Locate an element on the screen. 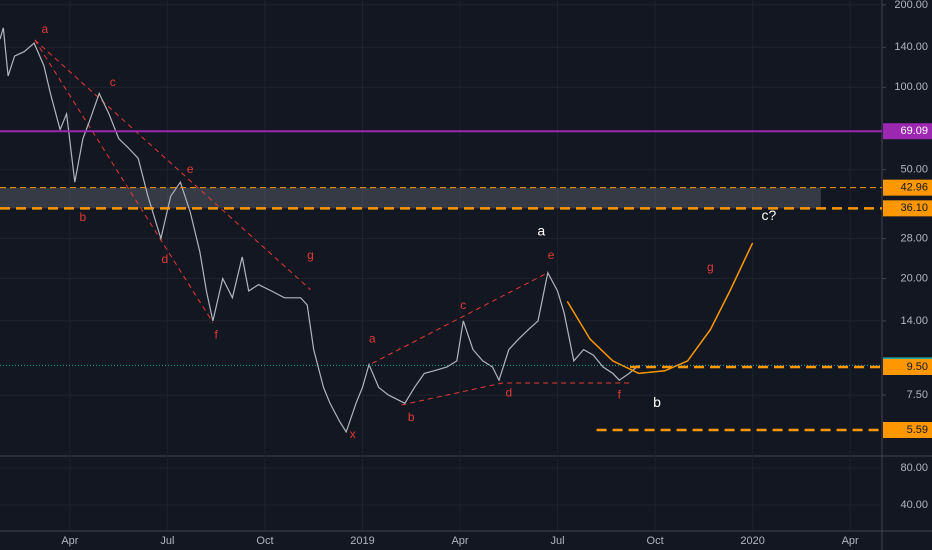  y-tick-label: 100.00 is located at coordinates (911, 87).